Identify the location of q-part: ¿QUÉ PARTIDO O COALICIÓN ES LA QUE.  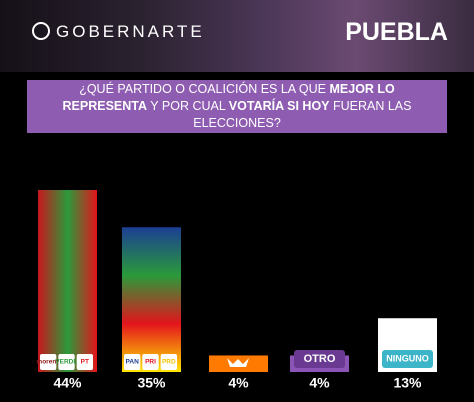
(204, 89).